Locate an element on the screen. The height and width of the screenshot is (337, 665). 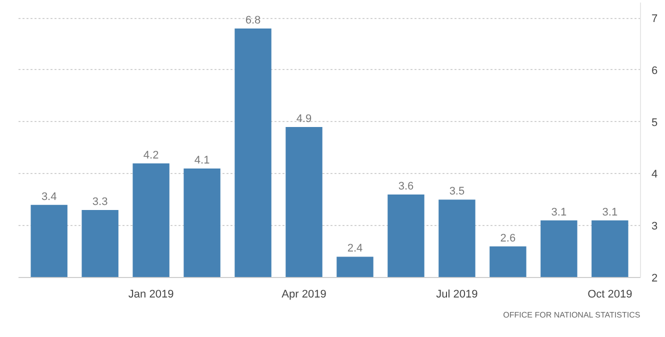
y-tick-label: 7 is located at coordinates (655, 19).